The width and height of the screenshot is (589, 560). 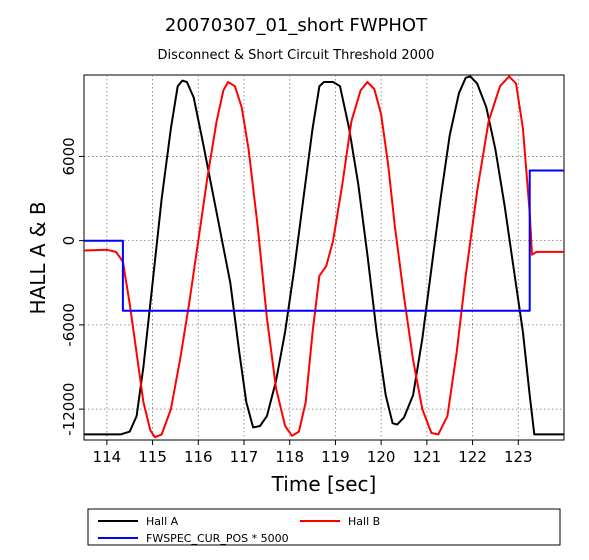 What do you see at coordinates (472, 457) in the screenshot?
I see `x-tick-label: 122` at bounding box center [472, 457].